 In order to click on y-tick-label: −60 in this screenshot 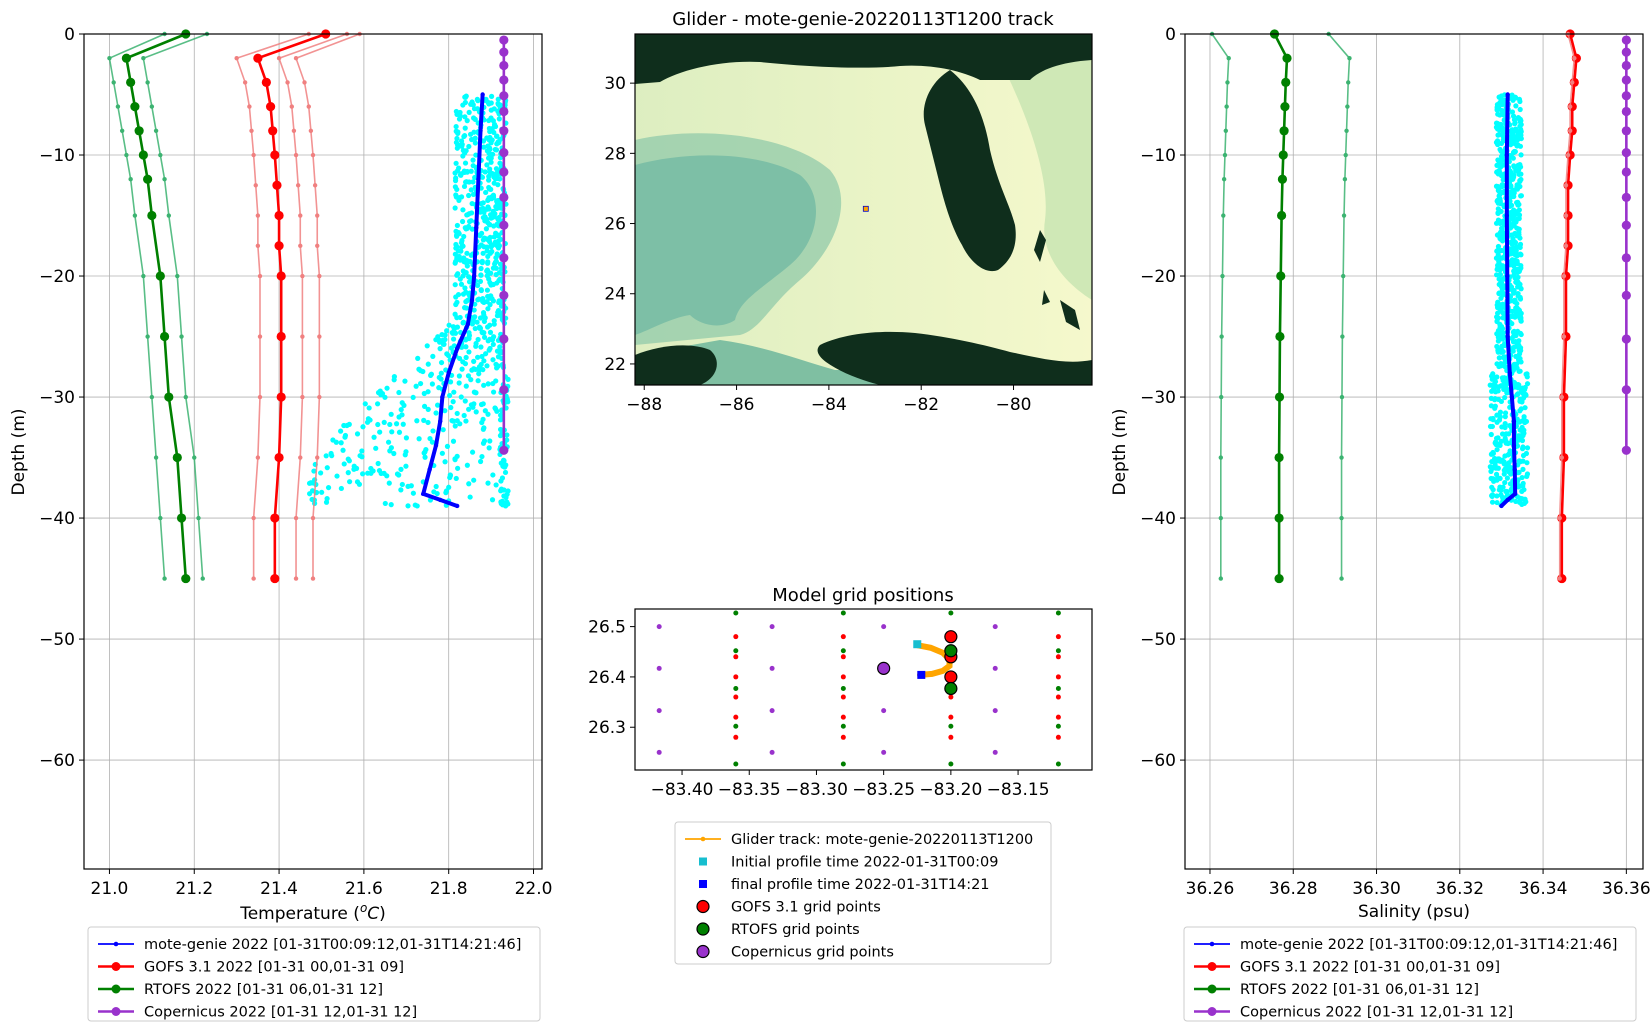, I will do `click(1158, 761)`.